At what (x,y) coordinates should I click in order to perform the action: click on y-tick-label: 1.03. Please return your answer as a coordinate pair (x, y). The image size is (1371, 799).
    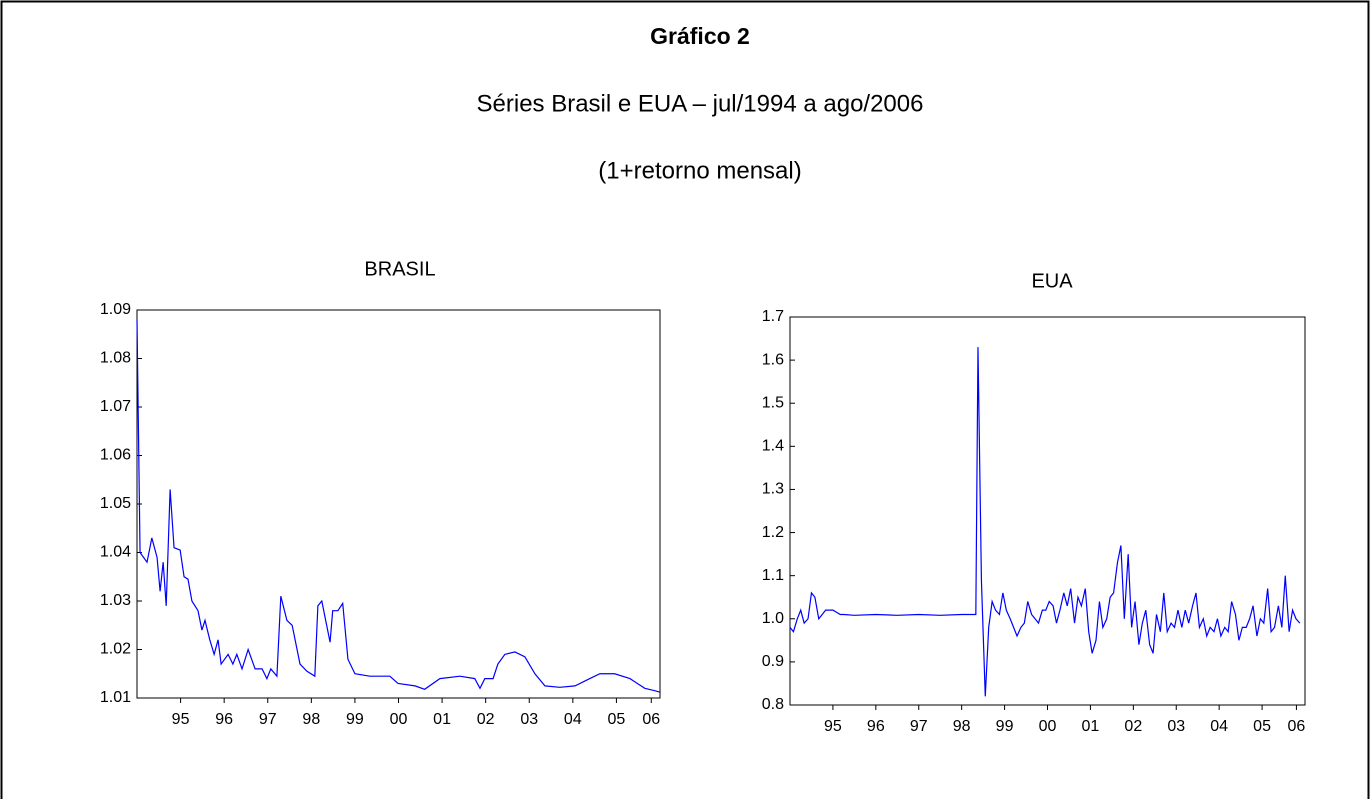
    Looking at the image, I should click on (115, 600).